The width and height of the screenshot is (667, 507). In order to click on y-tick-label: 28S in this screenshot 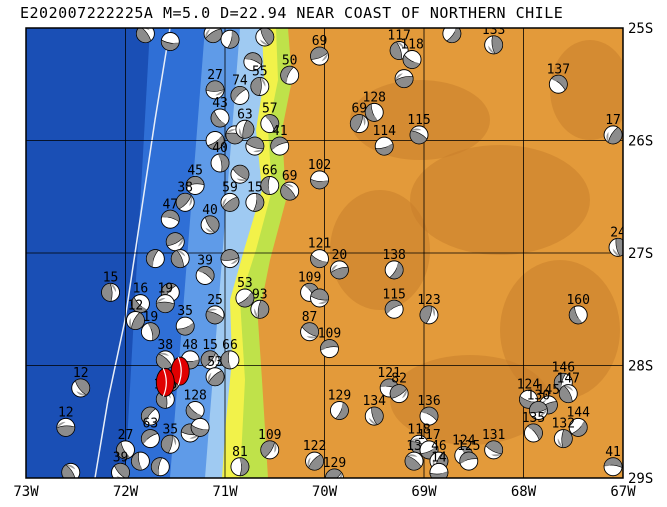, I will do `click(640, 367)`.